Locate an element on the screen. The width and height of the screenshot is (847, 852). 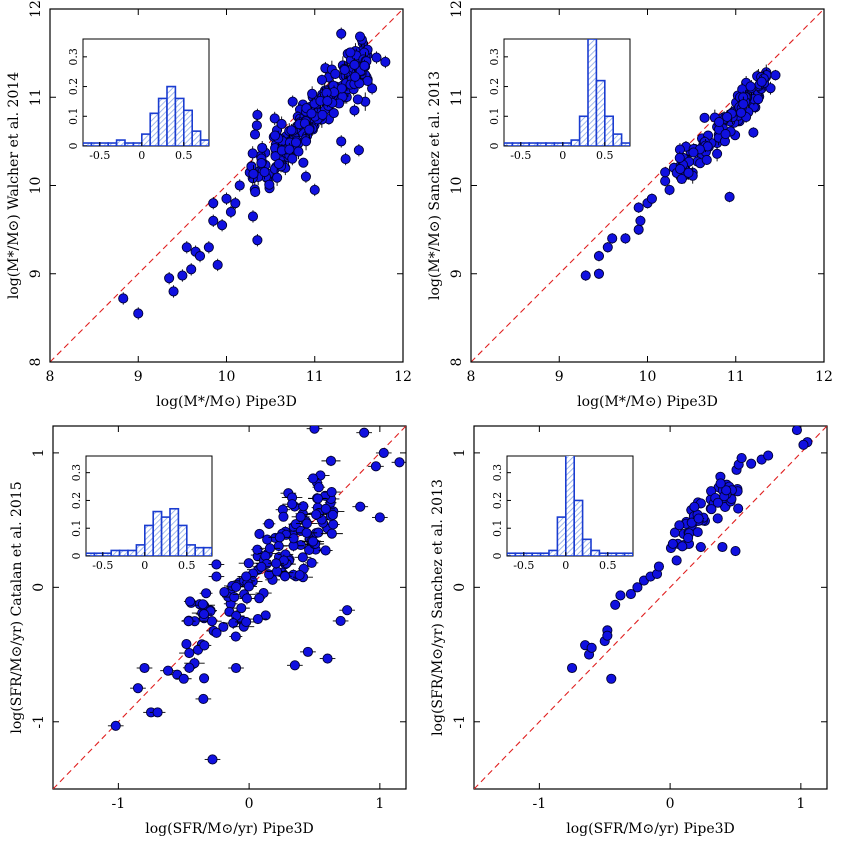
y-tick-label: 10 is located at coordinates (457, 186).